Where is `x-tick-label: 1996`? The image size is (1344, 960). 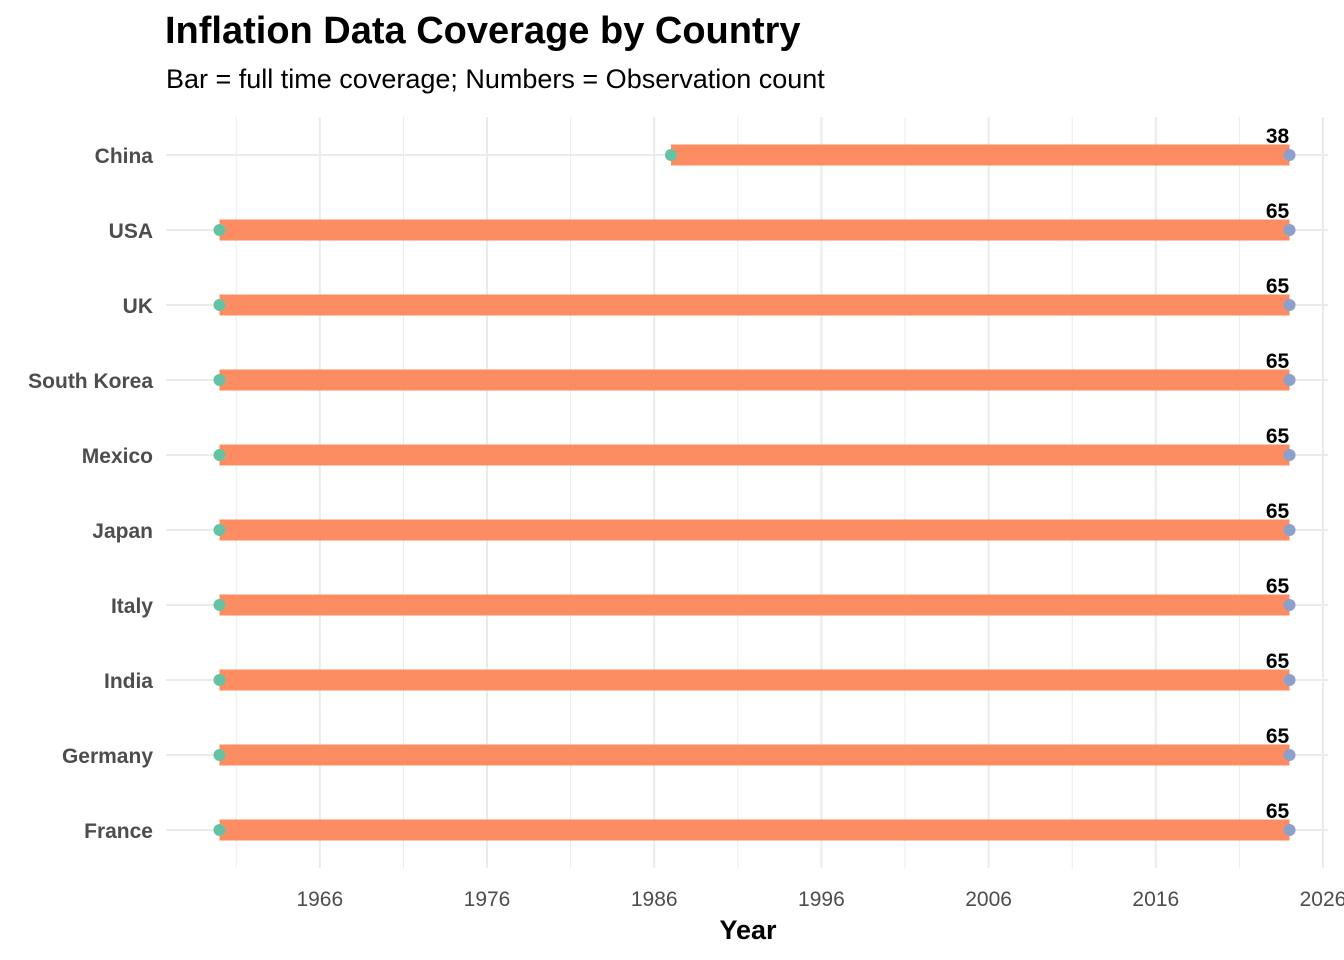
x-tick-label: 1996 is located at coordinates (821, 899).